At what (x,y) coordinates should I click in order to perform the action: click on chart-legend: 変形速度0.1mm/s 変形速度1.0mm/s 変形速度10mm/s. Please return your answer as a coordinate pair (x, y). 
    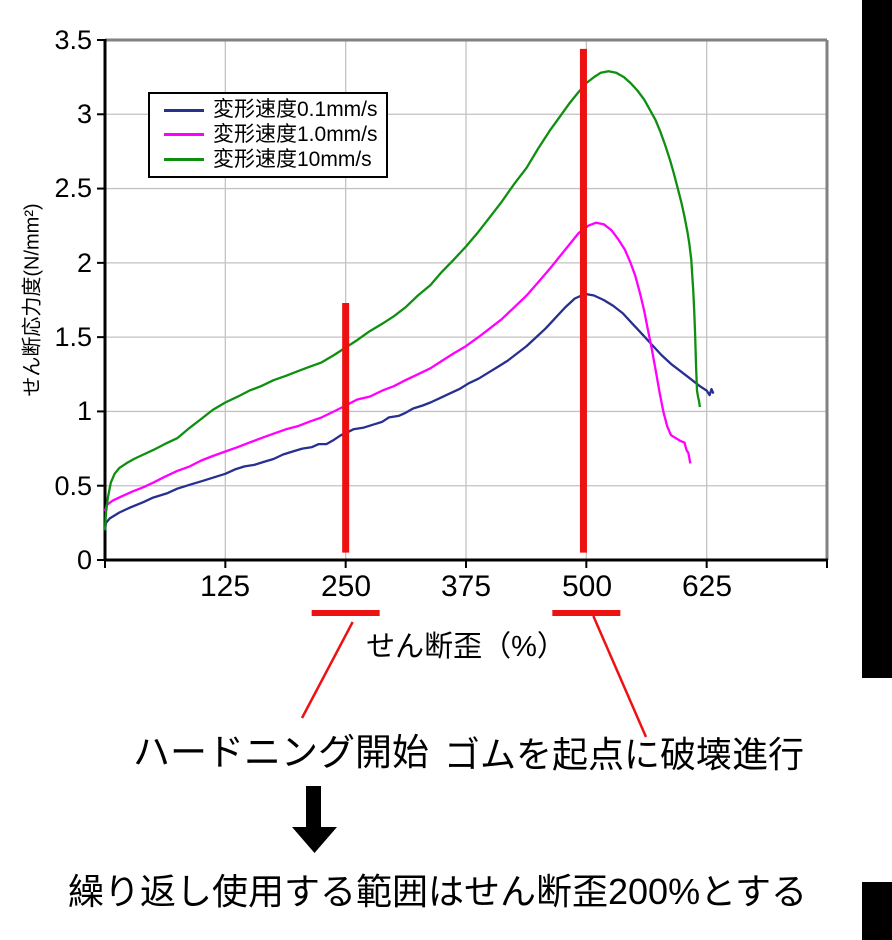
    Looking at the image, I should click on (268, 135).